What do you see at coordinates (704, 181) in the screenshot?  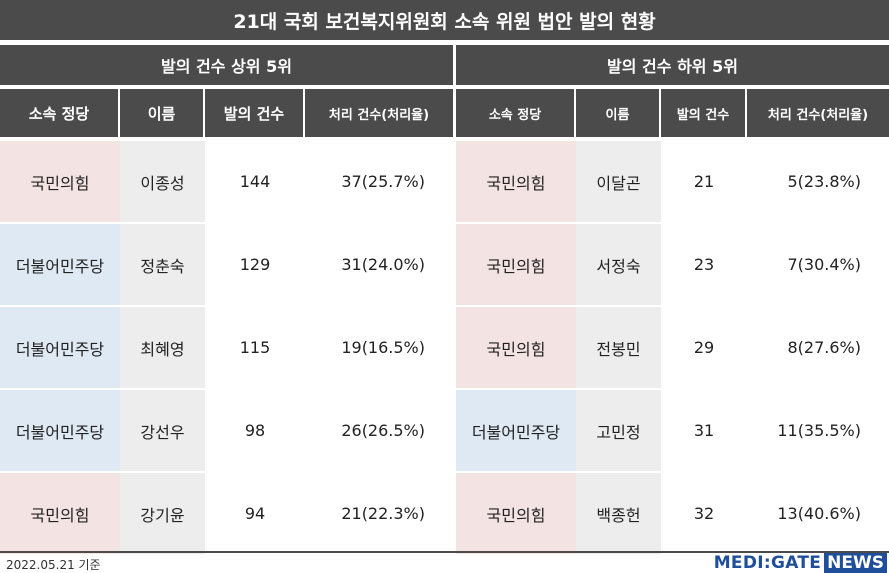 I see `count-cell: 21` at bounding box center [704, 181].